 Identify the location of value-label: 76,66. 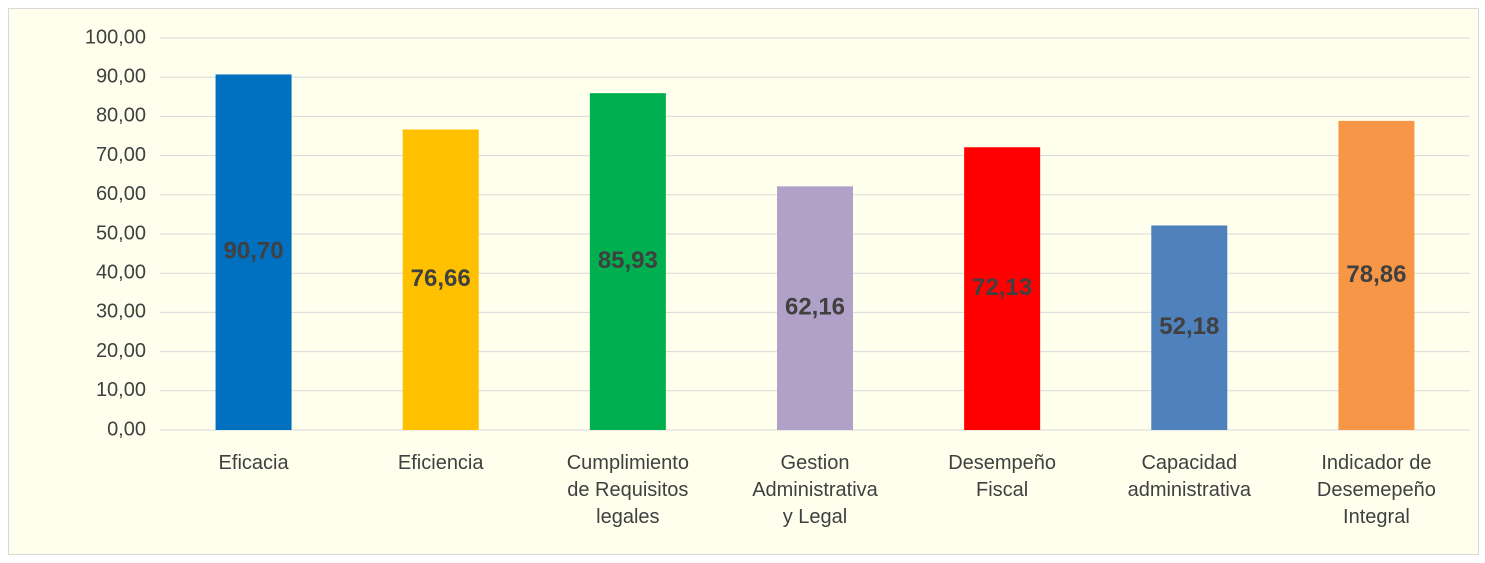
(441, 278).